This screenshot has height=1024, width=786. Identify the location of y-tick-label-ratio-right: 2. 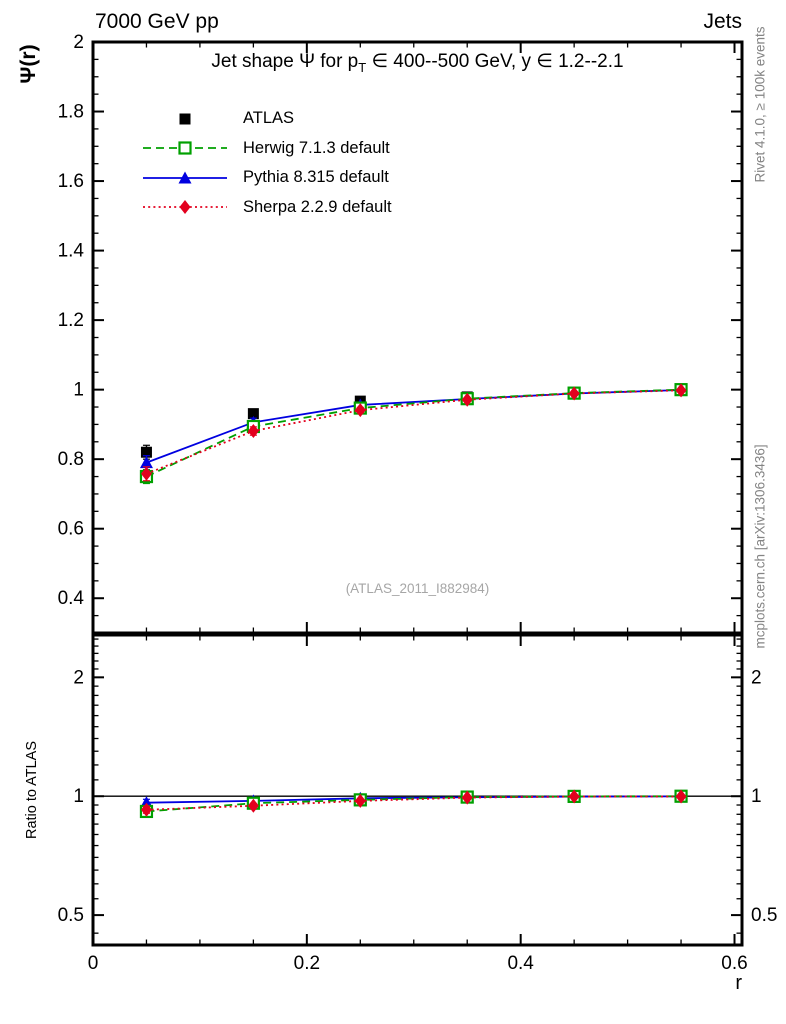
(756, 677).